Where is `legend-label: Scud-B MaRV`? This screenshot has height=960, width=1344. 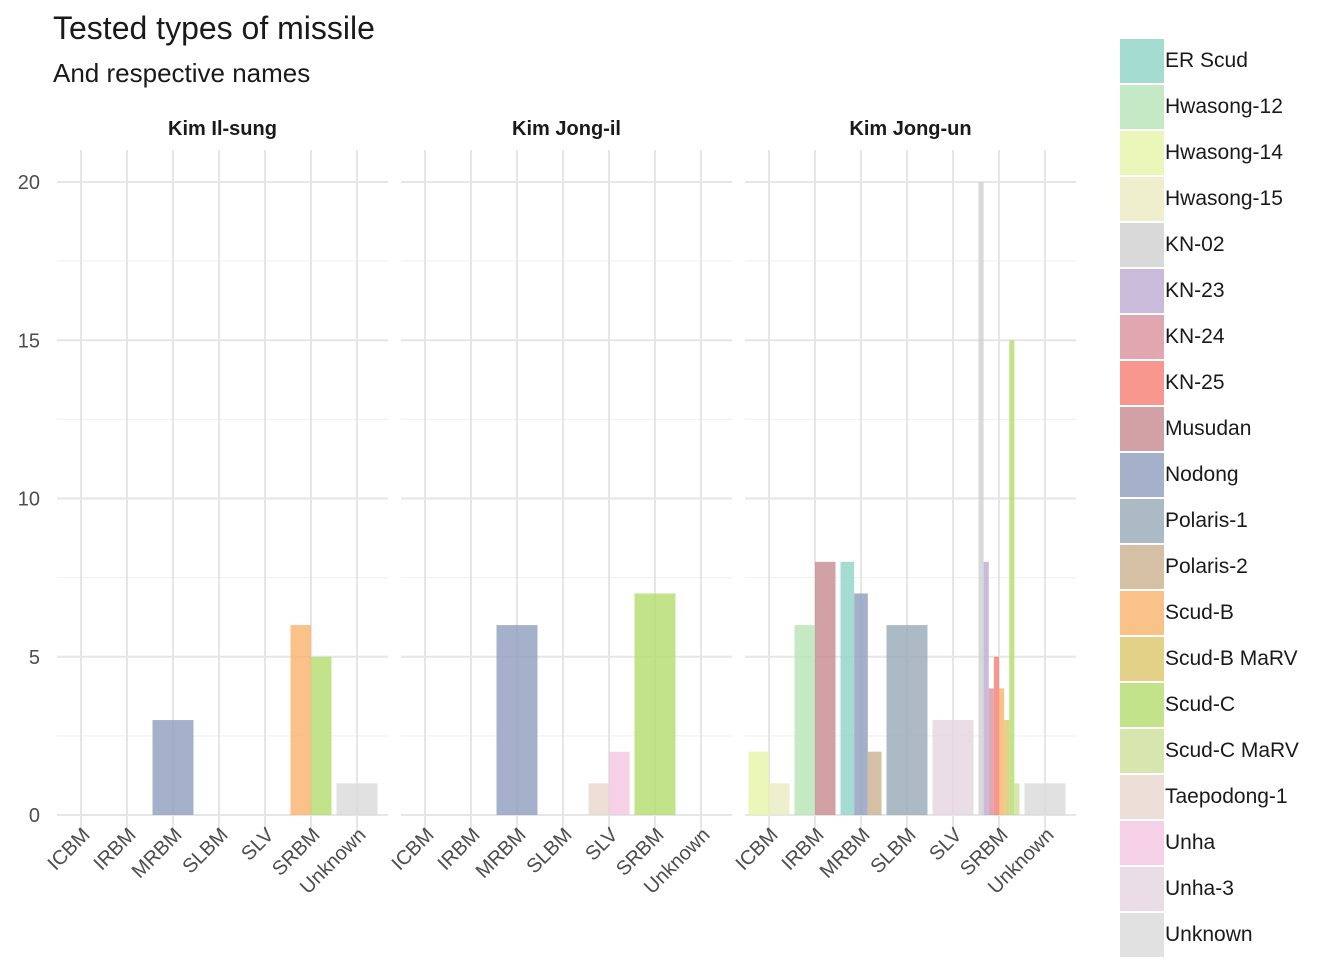 legend-label: Scud-B MaRV is located at coordinates (1231, 658).